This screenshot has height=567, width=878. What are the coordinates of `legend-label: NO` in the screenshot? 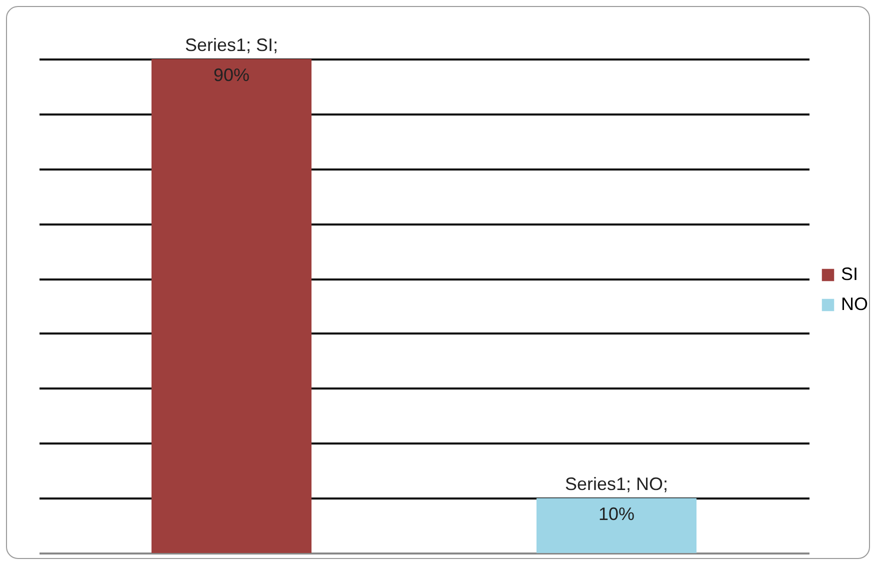 It's located at (854, 304).